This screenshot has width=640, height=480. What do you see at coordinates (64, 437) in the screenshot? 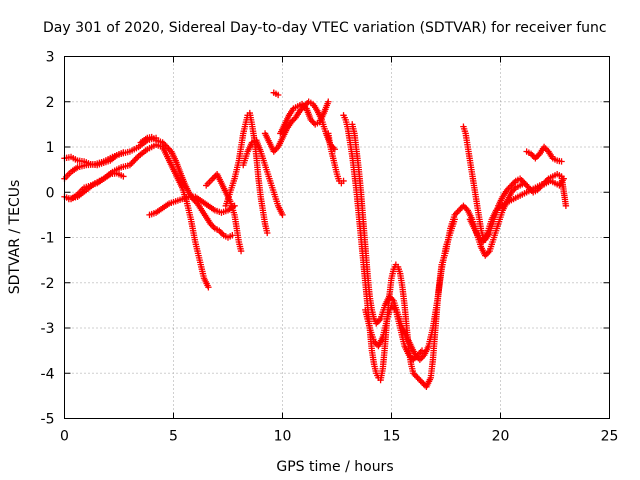
I see `x-tick-label: 0` at bounding box center [64, 437].